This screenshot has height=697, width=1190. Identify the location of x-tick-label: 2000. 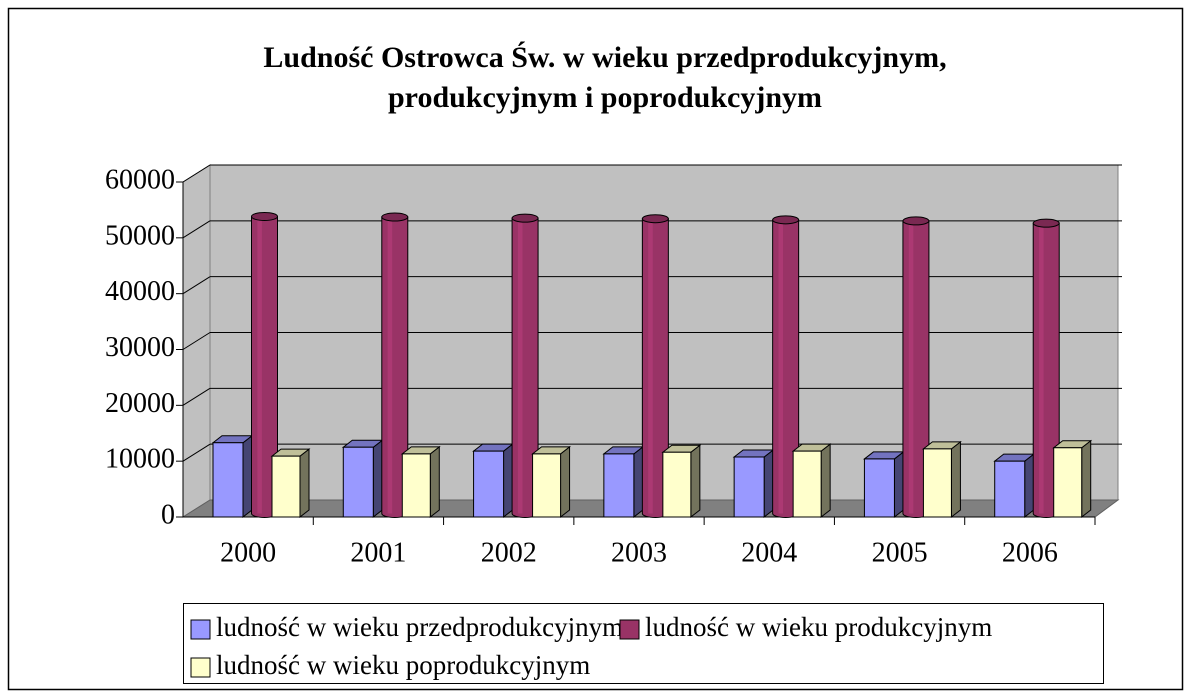
(248, 552).